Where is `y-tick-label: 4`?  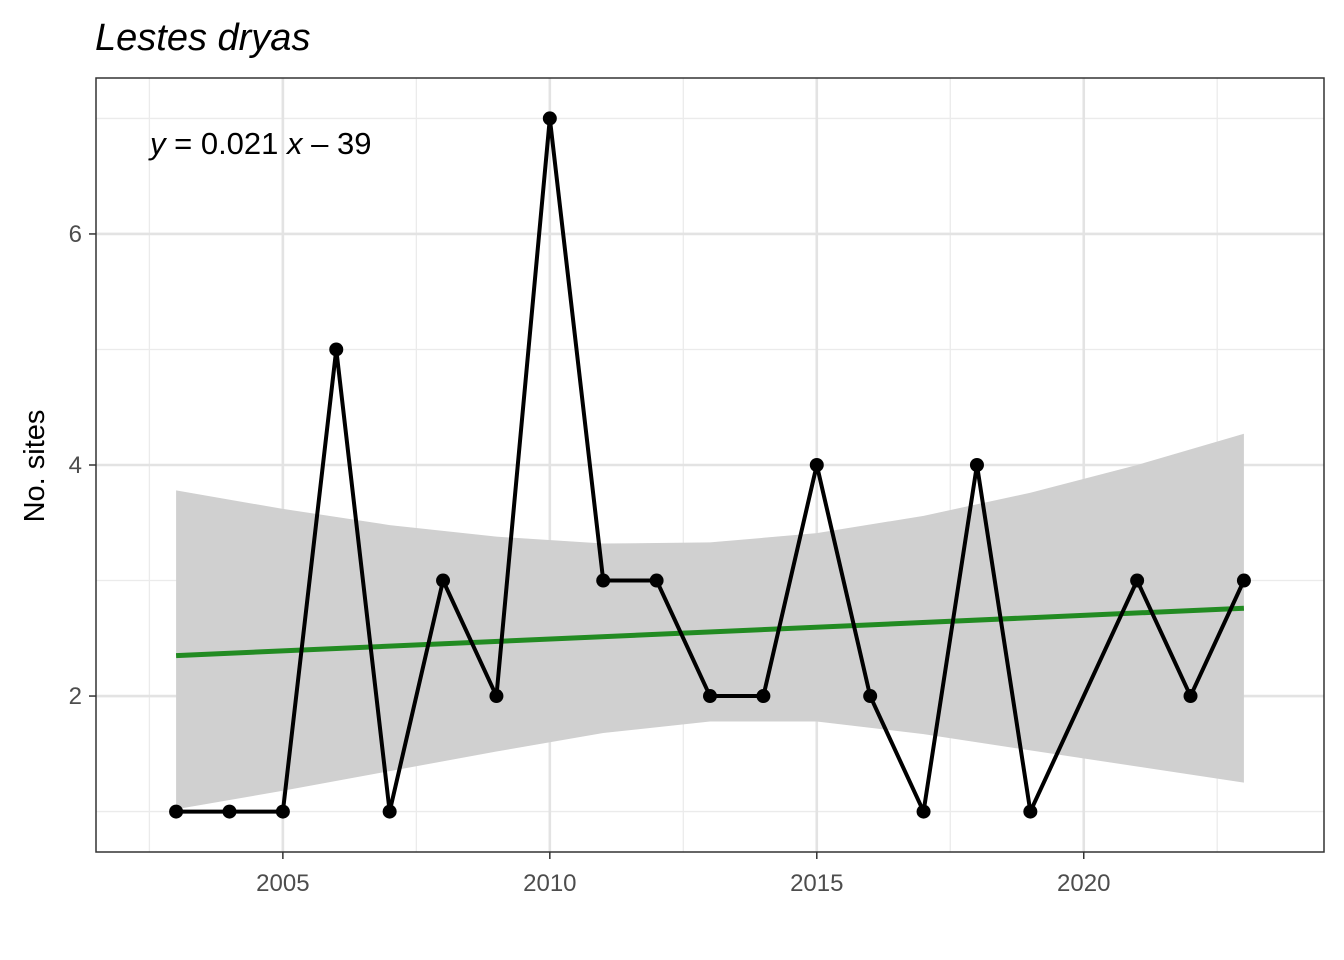 y-tick-label: 4 is located at coordinates (75, 465).